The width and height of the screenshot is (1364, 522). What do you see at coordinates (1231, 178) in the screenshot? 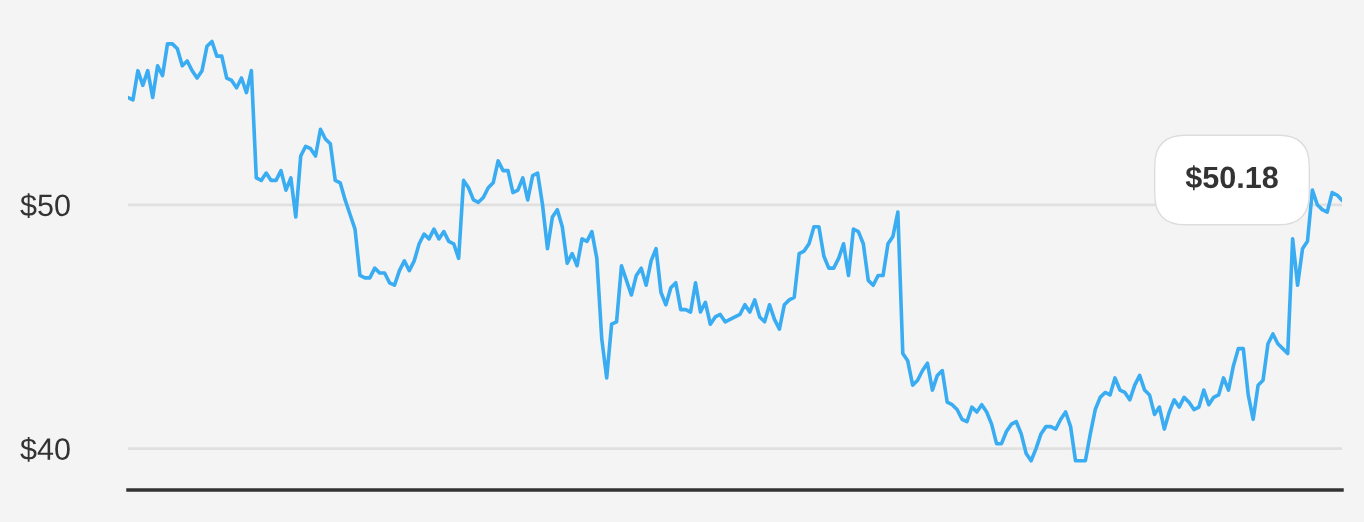
I see `annotation: $50.18` at bounding box center [1231, 178].